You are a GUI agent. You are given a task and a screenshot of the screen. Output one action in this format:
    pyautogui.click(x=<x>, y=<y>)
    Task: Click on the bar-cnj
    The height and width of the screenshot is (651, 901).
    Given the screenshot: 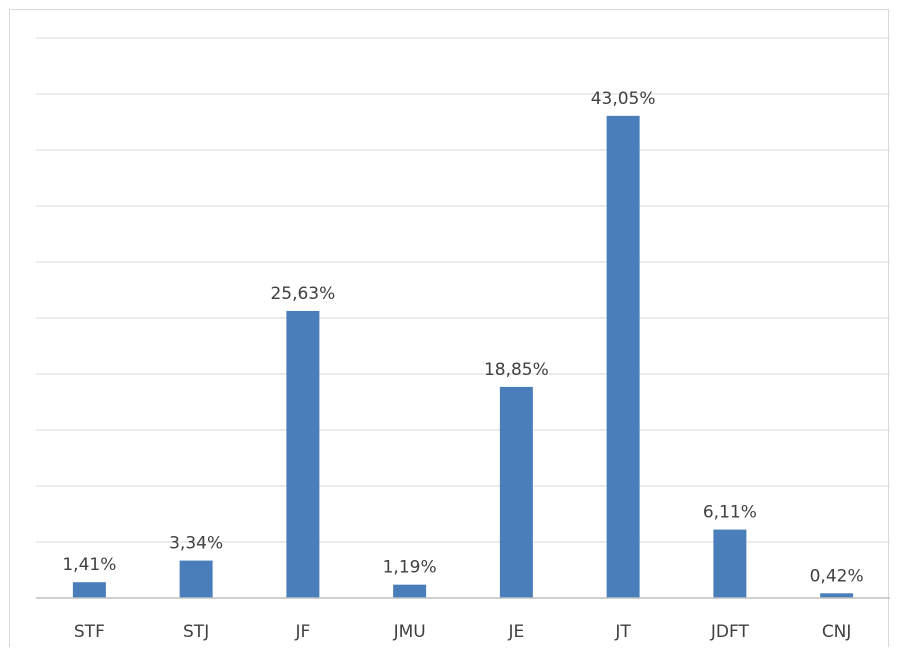 What is the action you would take?
    pyautogui.click(x=837, y=595)
    